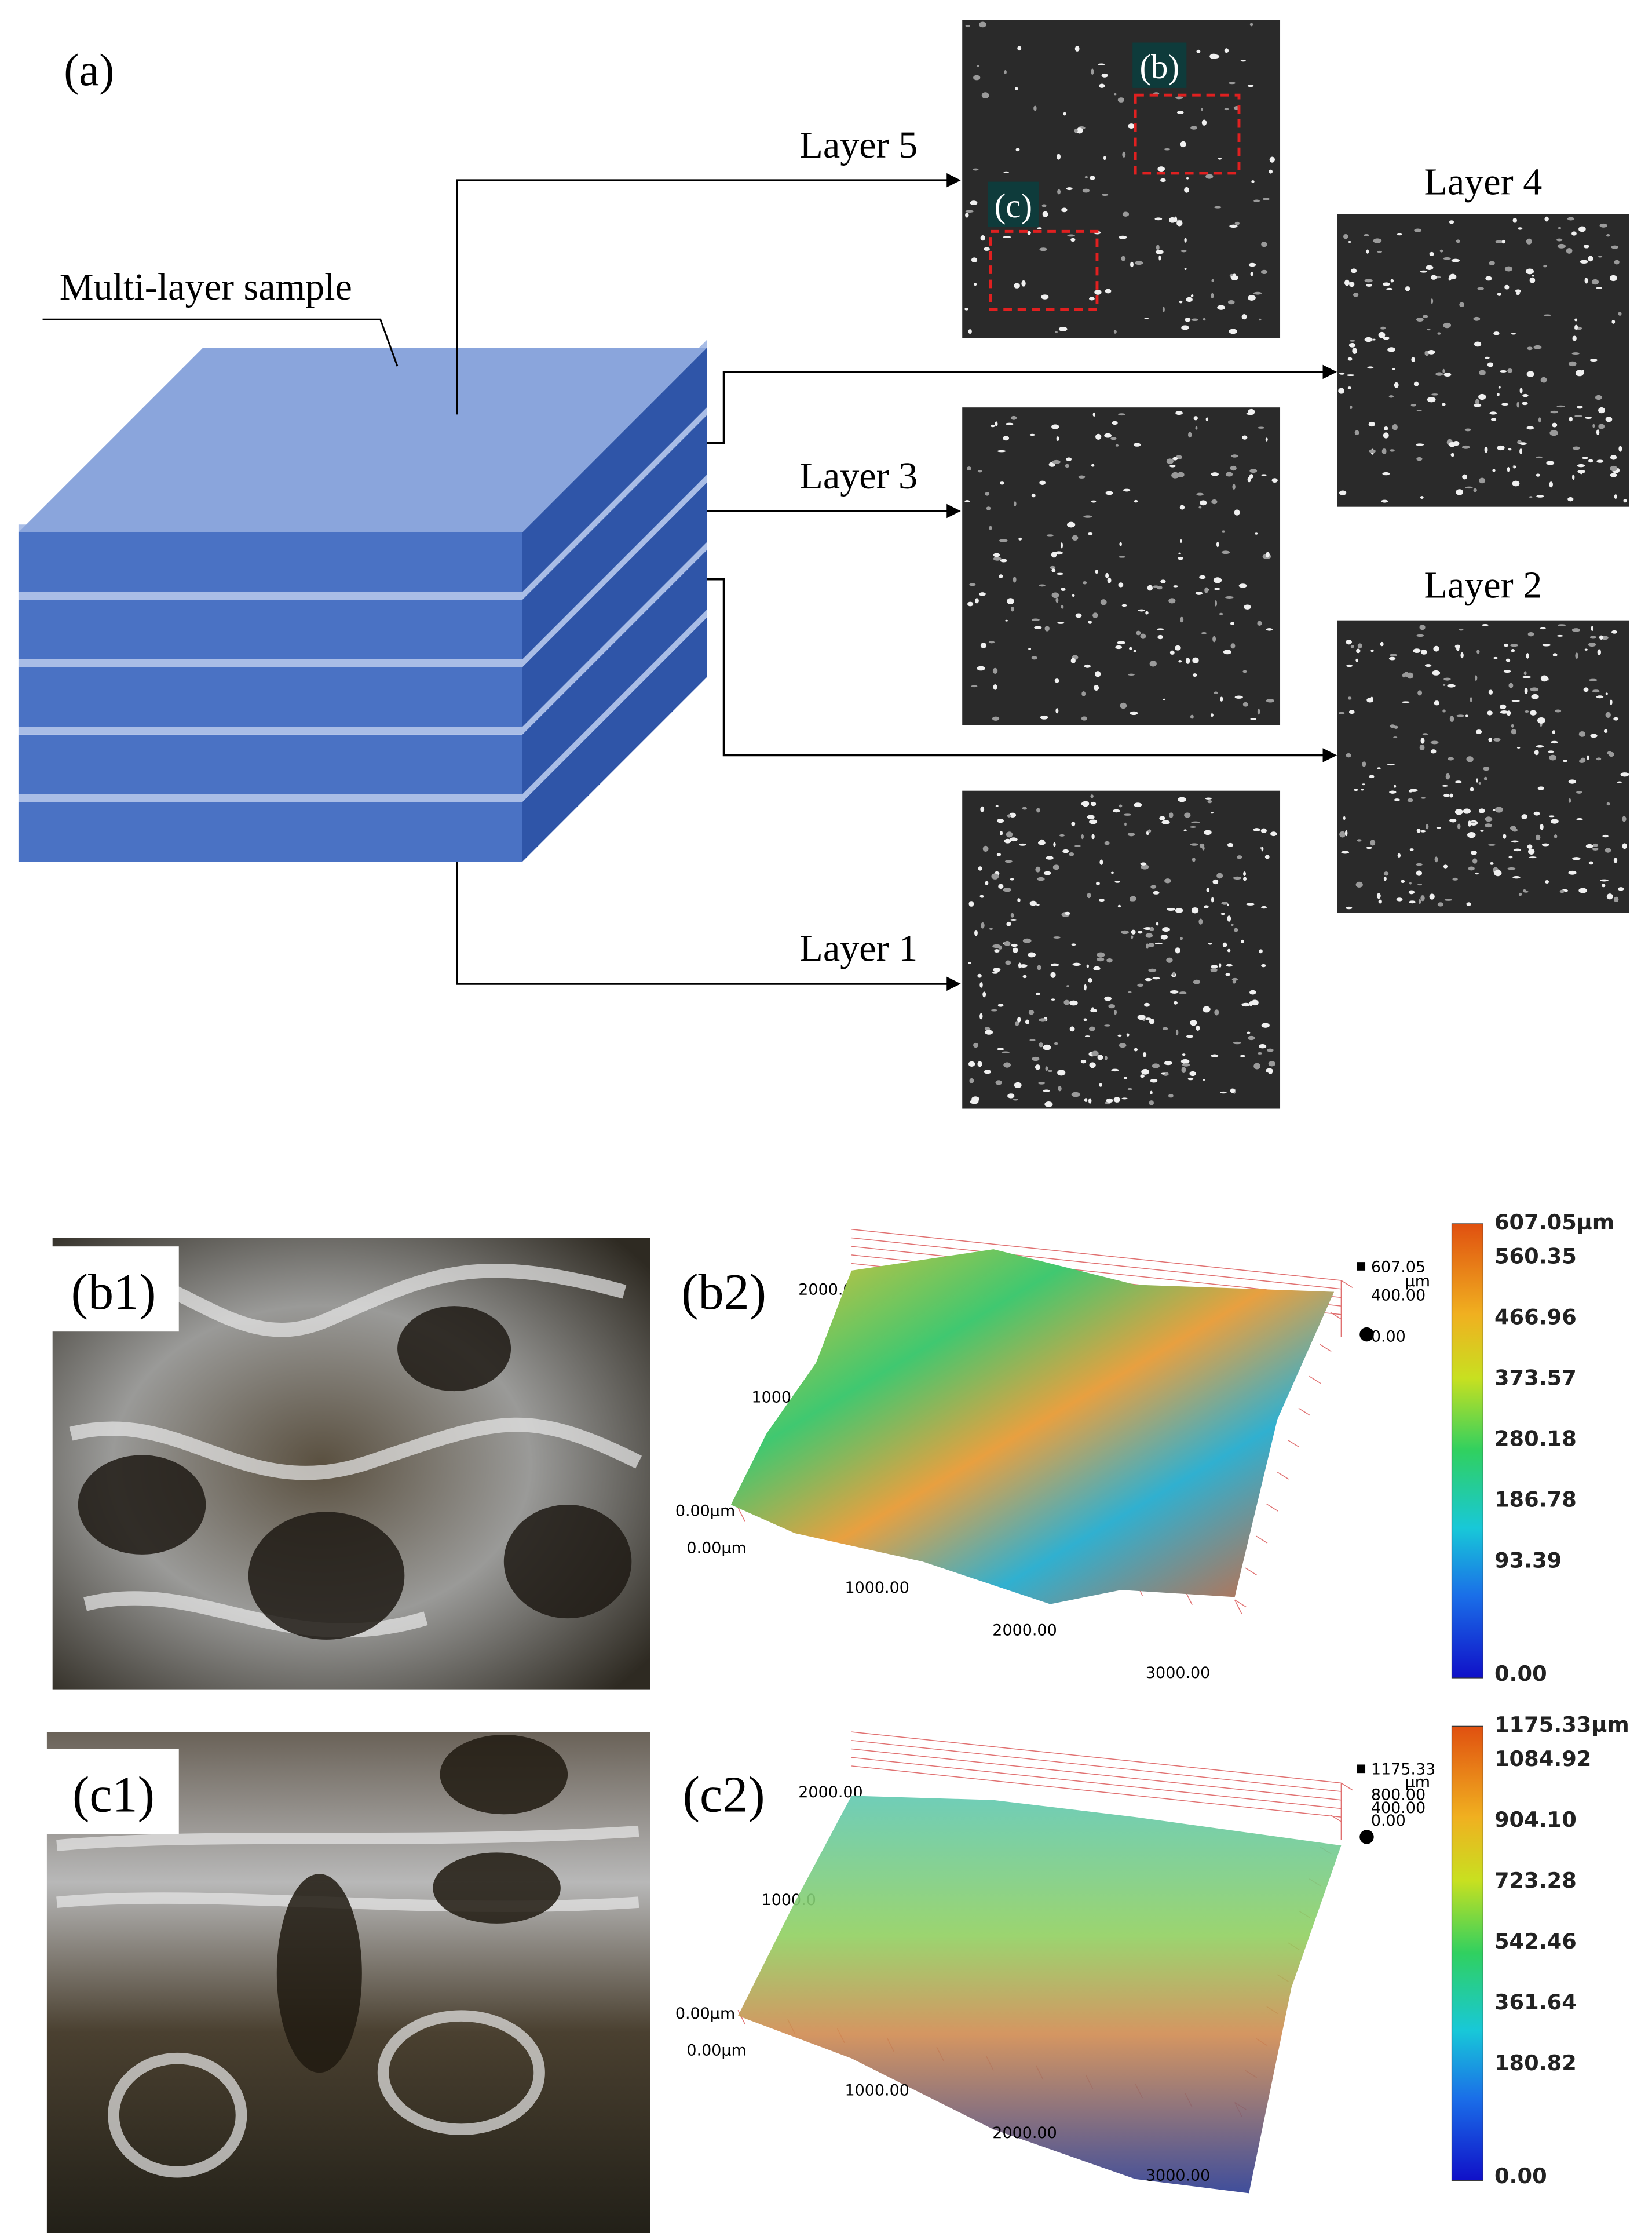 This screenshot has height=2233, width=1652. I want to click on highlight, so click(177, 2115).